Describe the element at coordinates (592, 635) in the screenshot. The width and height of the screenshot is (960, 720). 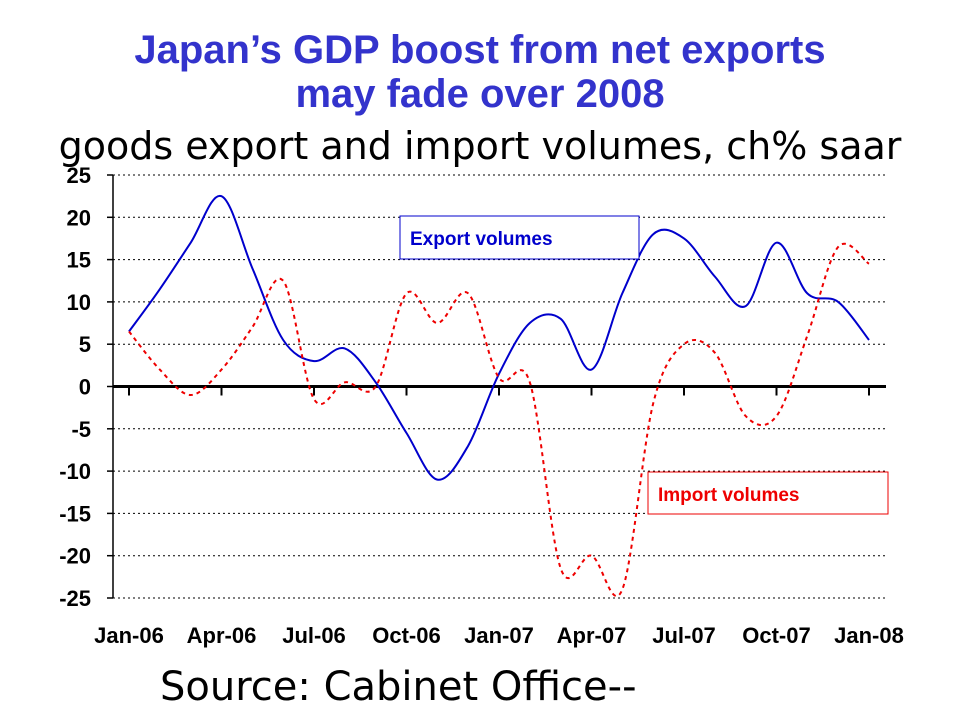
I see `x-tick-label: Apr-07` at that location.